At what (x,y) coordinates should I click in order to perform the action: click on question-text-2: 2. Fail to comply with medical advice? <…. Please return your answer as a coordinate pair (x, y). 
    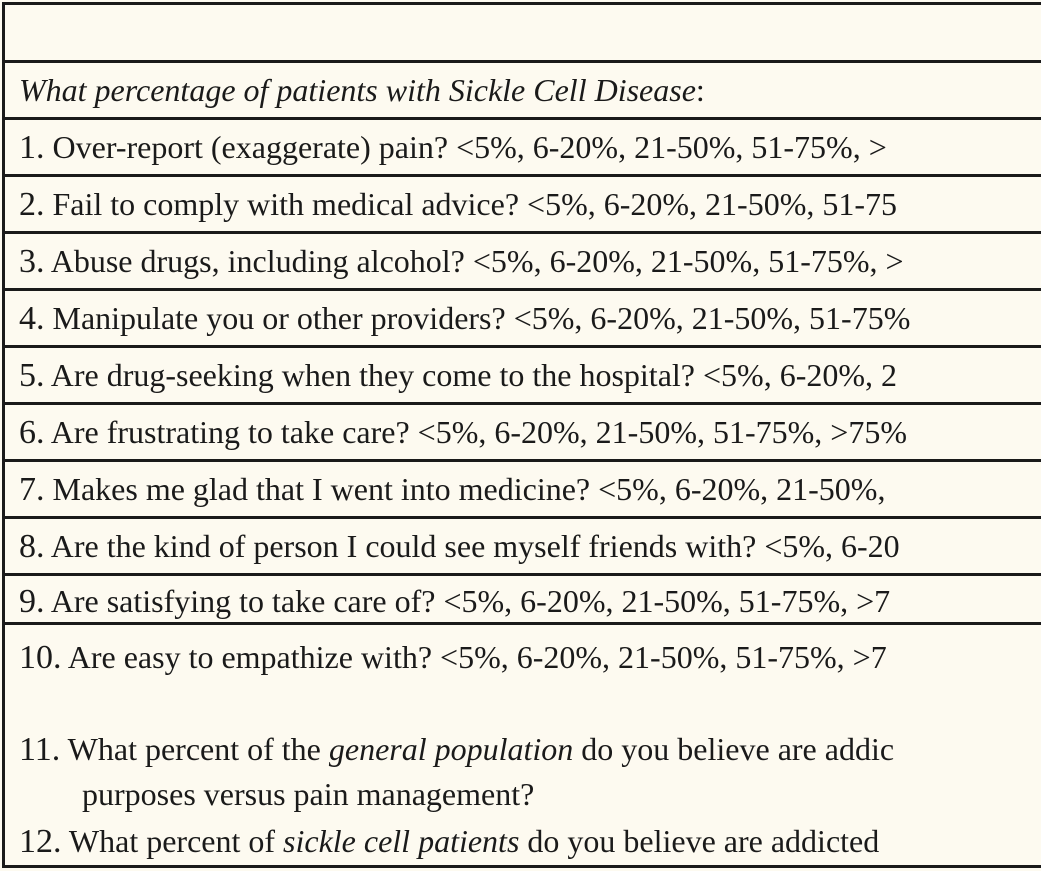
    Looking at the image, I should click on (458, 205).